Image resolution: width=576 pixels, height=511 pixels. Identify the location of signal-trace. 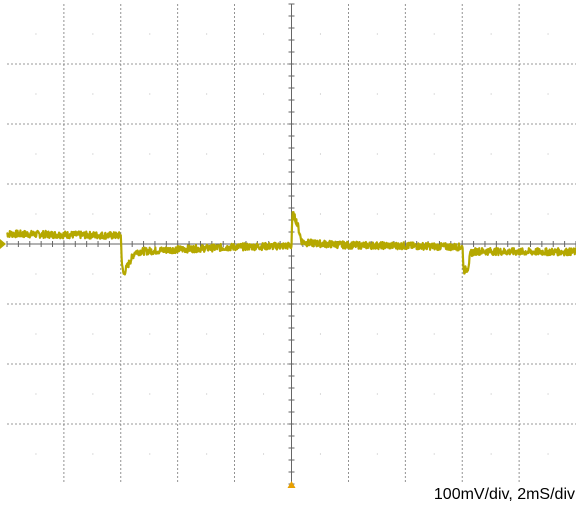
(291, 243).